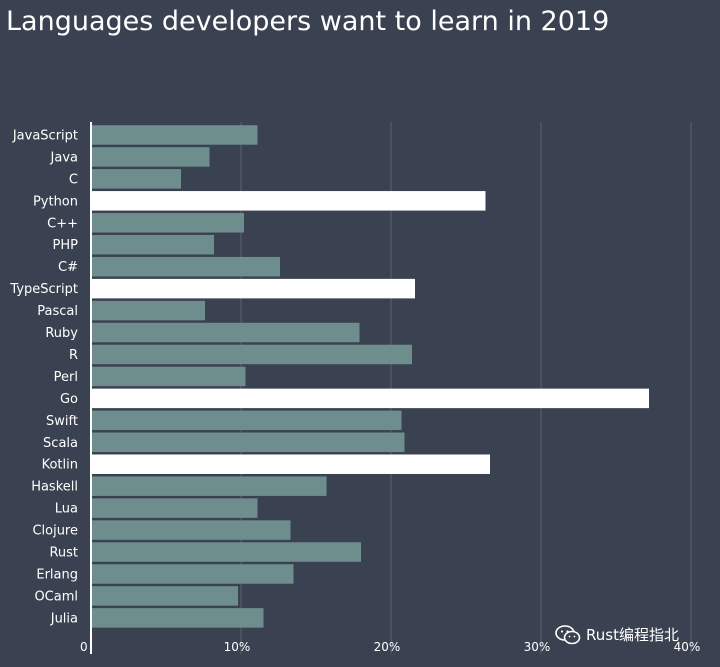 This screenshot has width=720, height=667. Describe the element at coordinates (370, 398) in the screenshot. I see `bar-go` at that location.